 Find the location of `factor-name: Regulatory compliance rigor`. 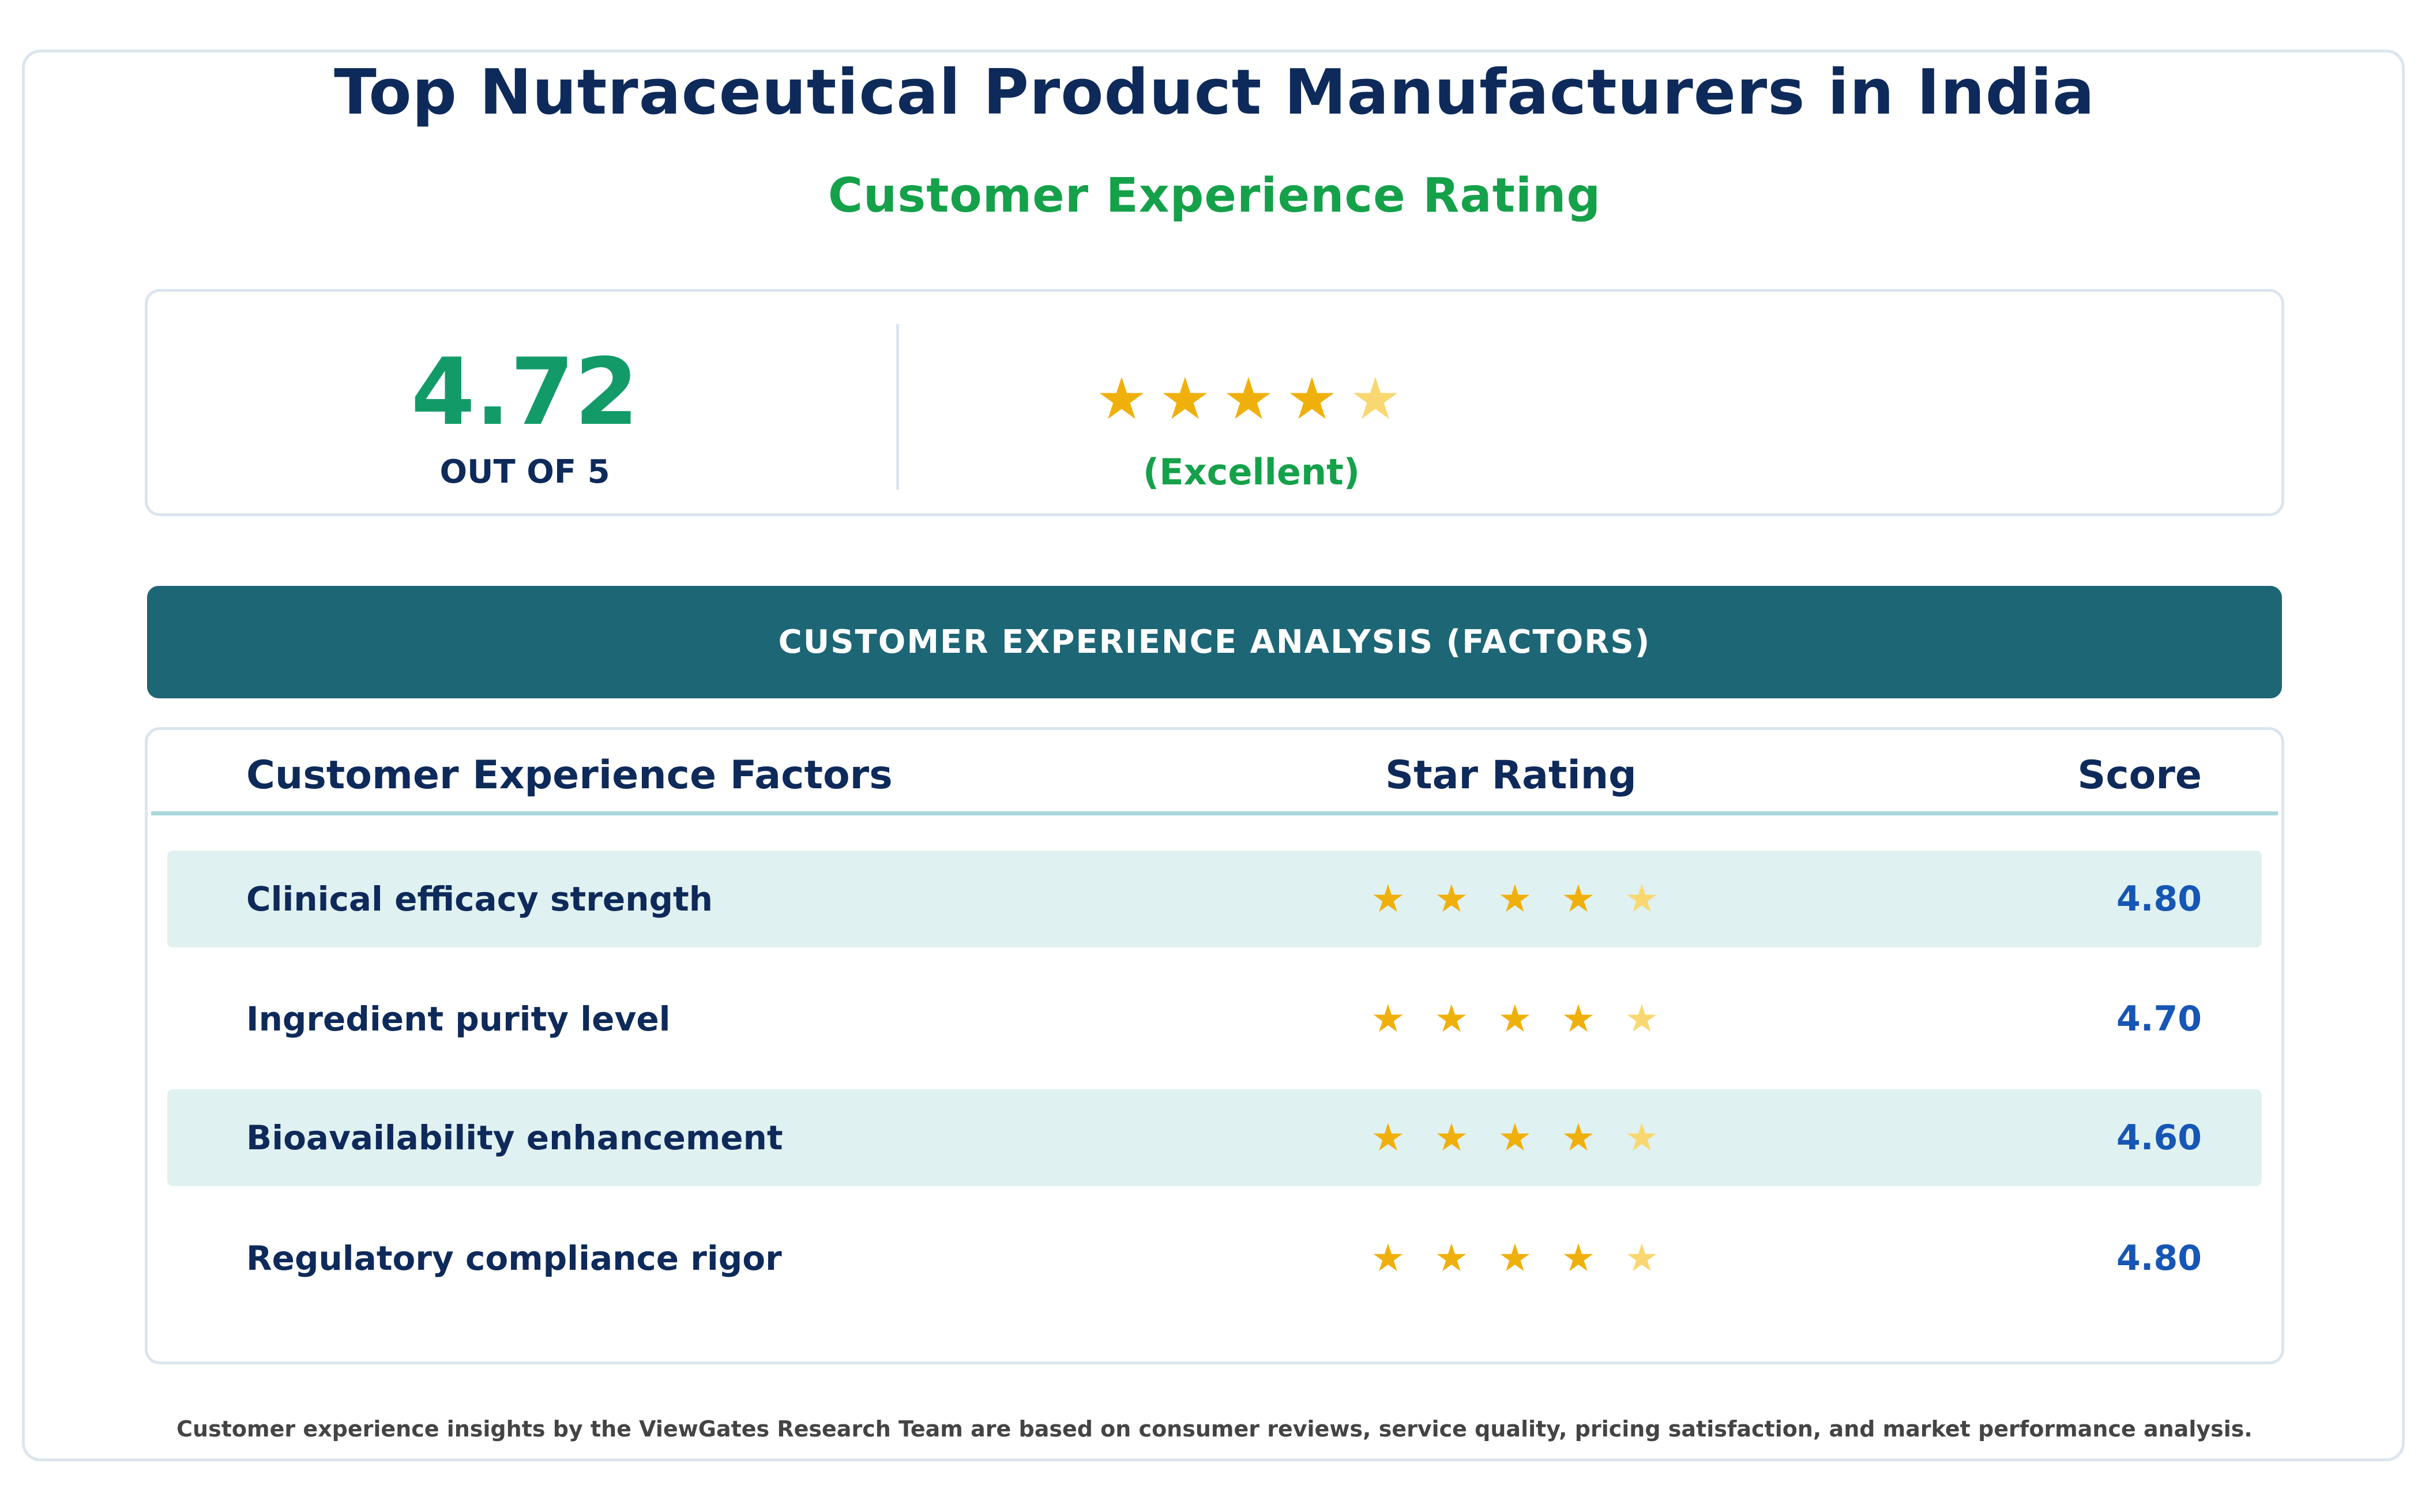

factor-name: Regulatory compliance rigor is located at coordinates (514, 1259).